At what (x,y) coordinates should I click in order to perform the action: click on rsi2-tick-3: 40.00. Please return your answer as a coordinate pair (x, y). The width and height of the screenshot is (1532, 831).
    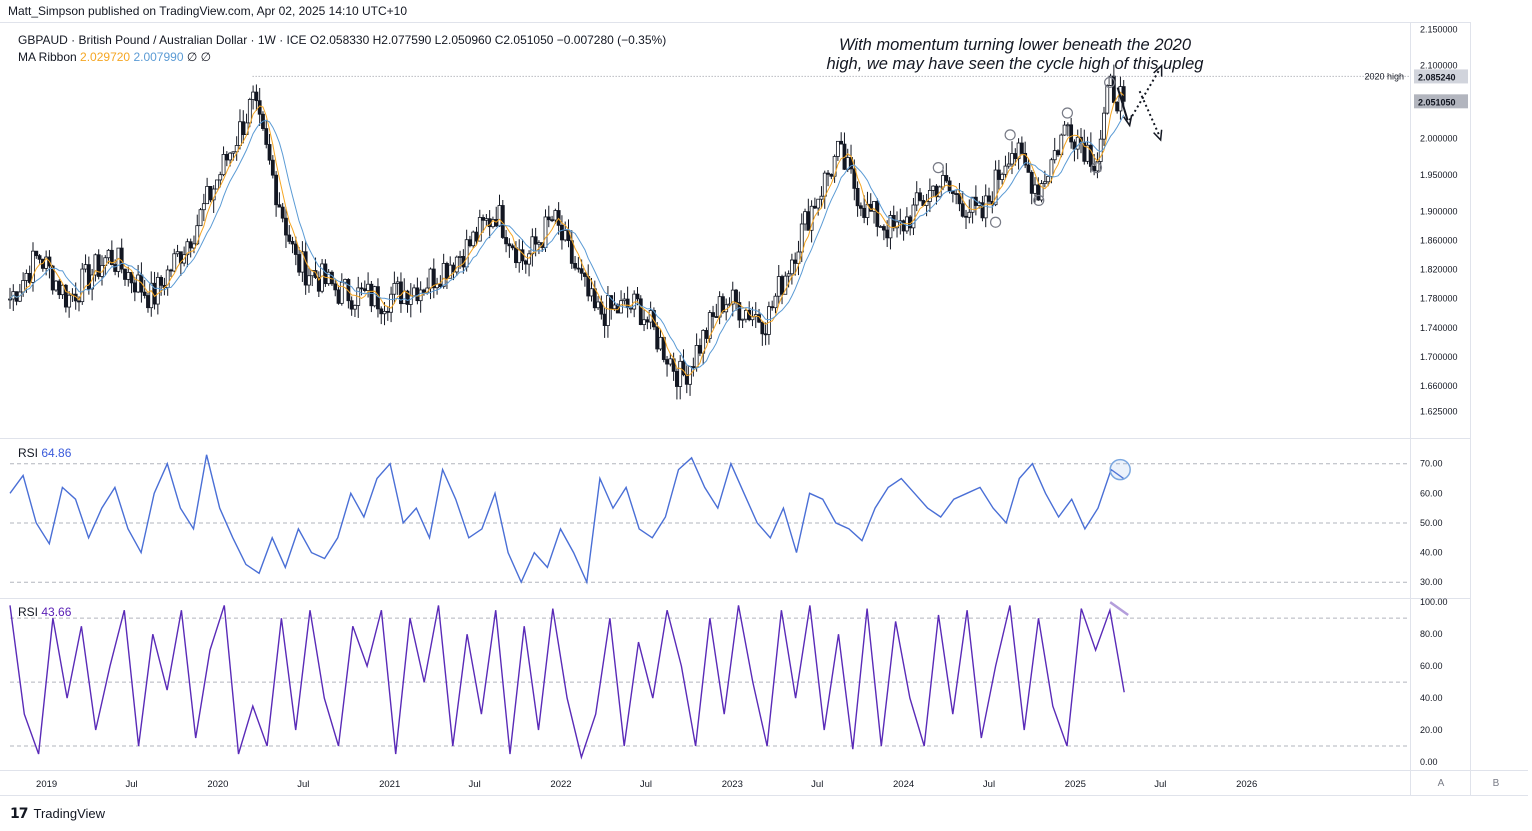
    Looking at the image, I should click on (1431, 698).